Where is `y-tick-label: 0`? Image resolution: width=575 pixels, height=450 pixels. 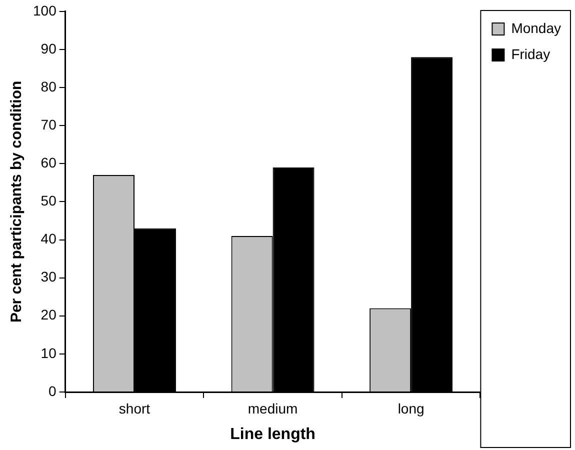
y-tick-label: 0 is located at coordinates (52, 390).